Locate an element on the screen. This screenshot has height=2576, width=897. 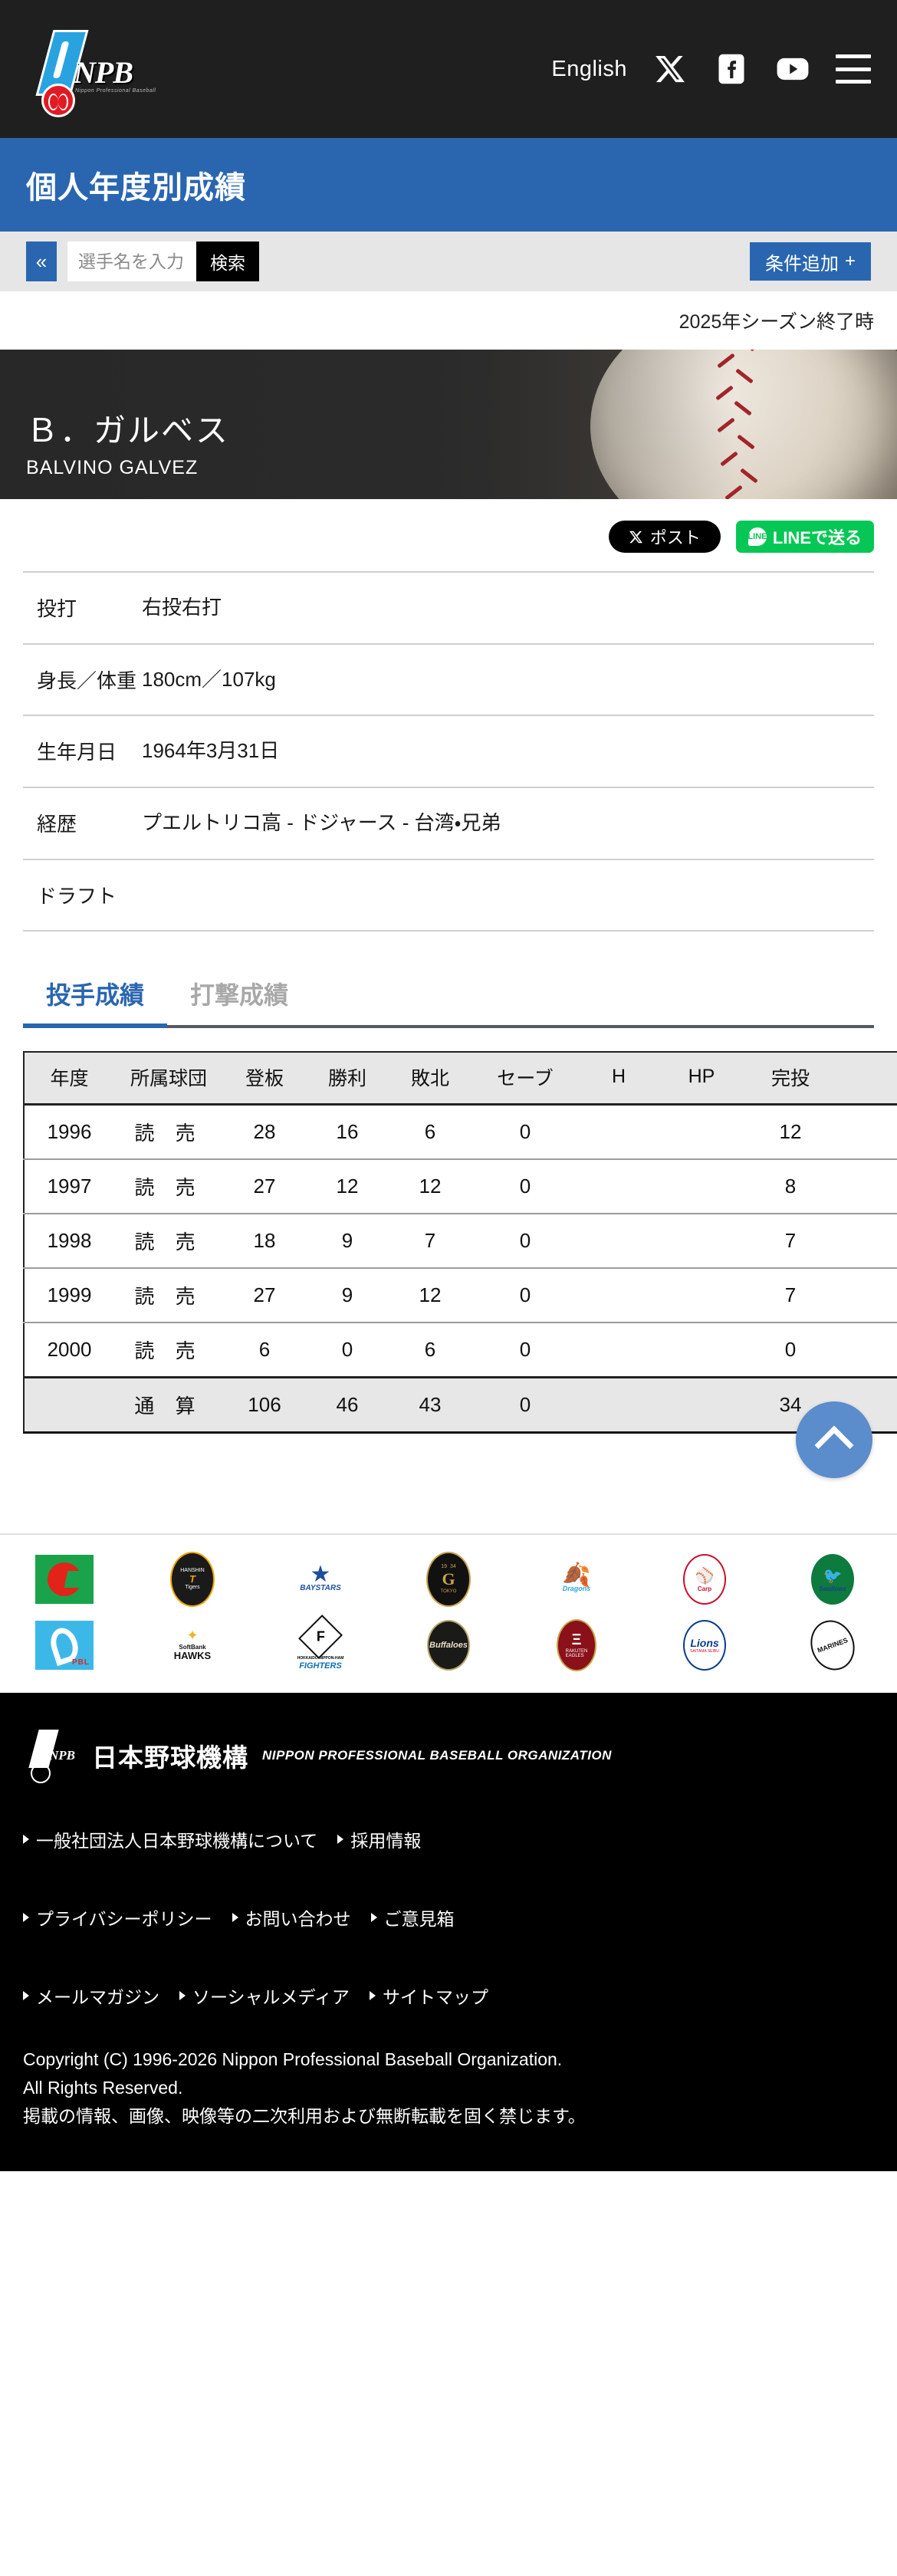
footer-link-recruit: 採用情報 is located at coordinates (379, 1839).